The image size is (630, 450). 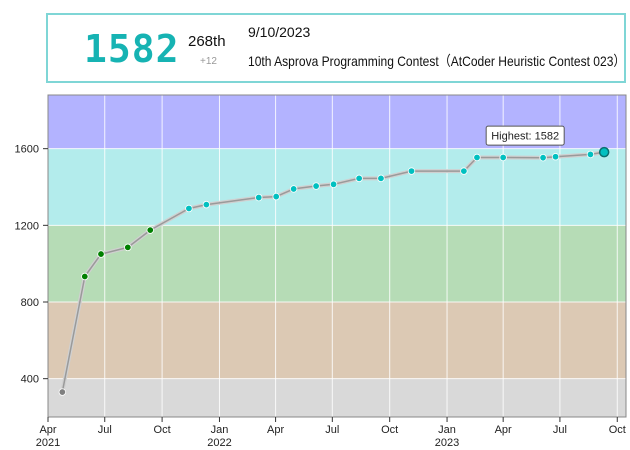 What do you see at coordinates (48, 443) in the screenshot?
I see `x-tick-year-0: 2021` at bounding box center [48, 443].